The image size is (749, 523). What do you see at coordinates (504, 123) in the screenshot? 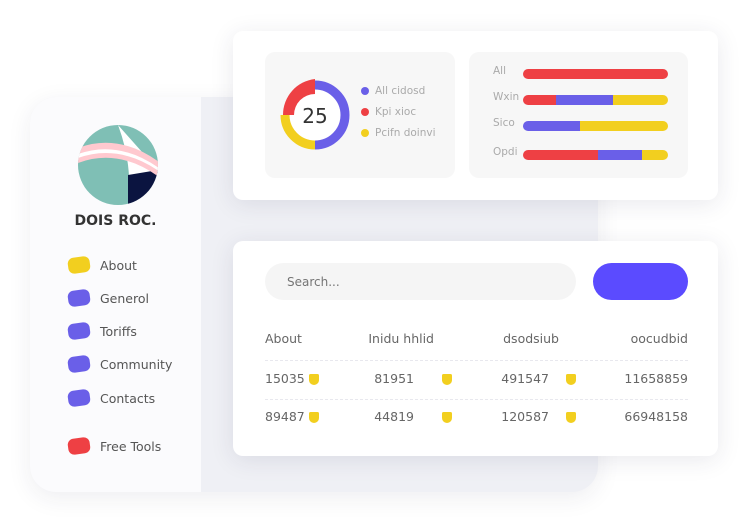
I see `bar-label: Sico` at bounding box center [504, 123].